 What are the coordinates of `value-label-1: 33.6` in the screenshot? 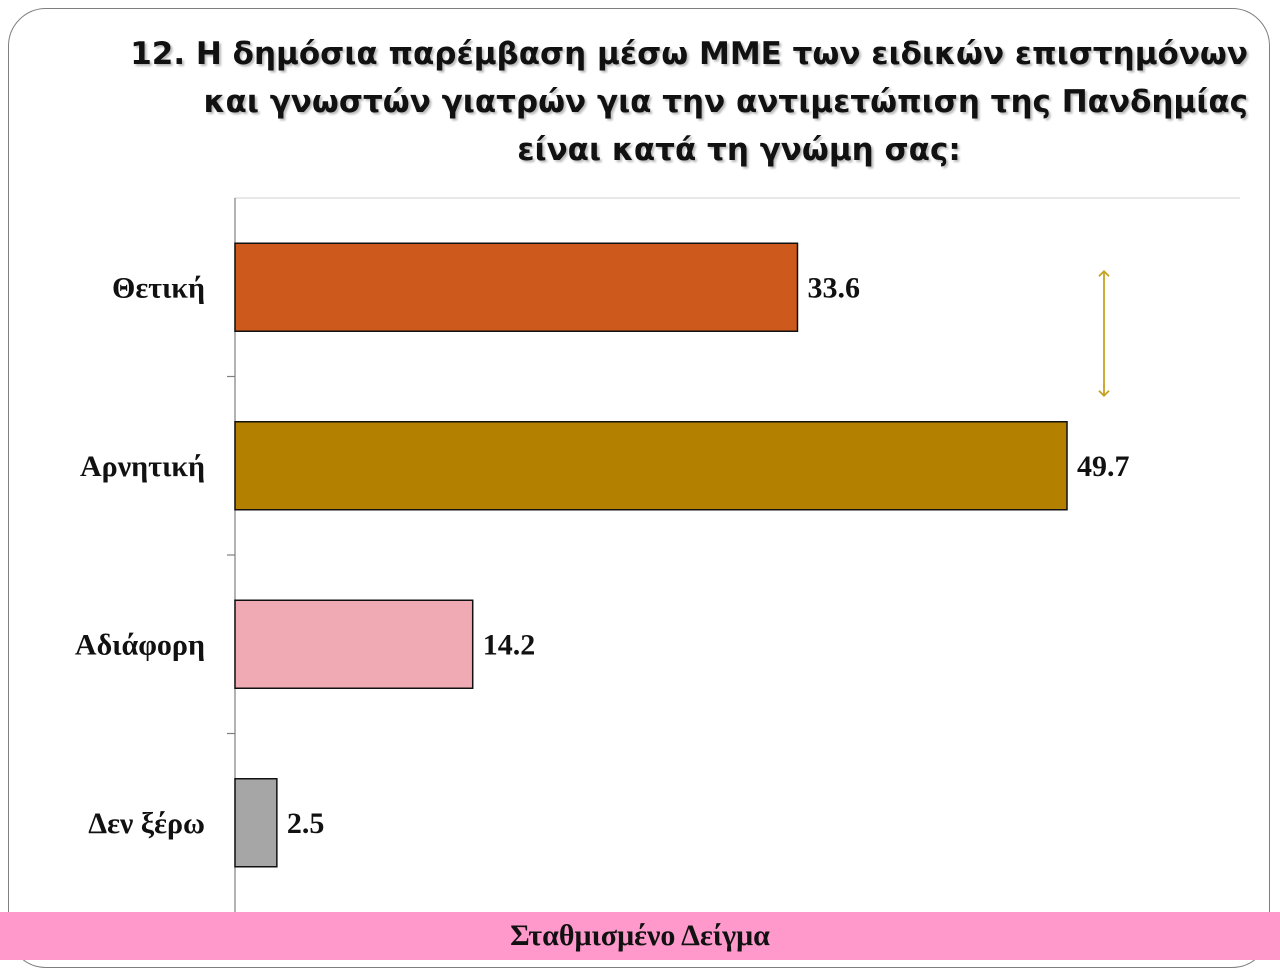 It's located at (833, 287).